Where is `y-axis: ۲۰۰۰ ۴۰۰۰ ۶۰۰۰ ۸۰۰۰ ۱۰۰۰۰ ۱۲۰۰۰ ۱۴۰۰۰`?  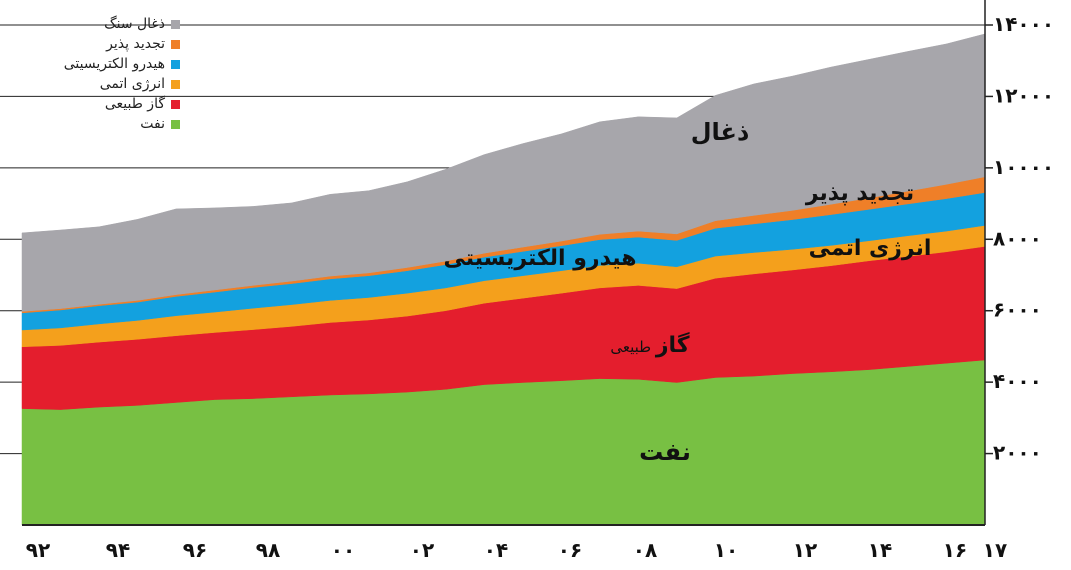
y-axis: ۲۰۰۰ ۴۰۰۰ ۶۰۰۰ ۸۰۰۰ ۱۰۰۰۰ ۱۲۰۰۰ ۱۴۰۰۰ is located at coordinates (1019, 262).